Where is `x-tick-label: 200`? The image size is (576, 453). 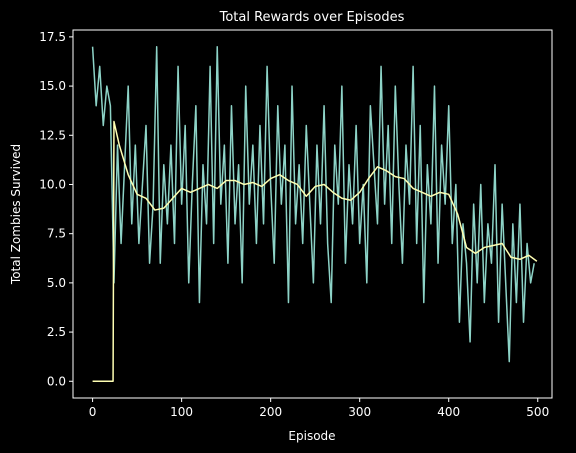 x-tick-label: 200 is located at coordinates (270, 412).